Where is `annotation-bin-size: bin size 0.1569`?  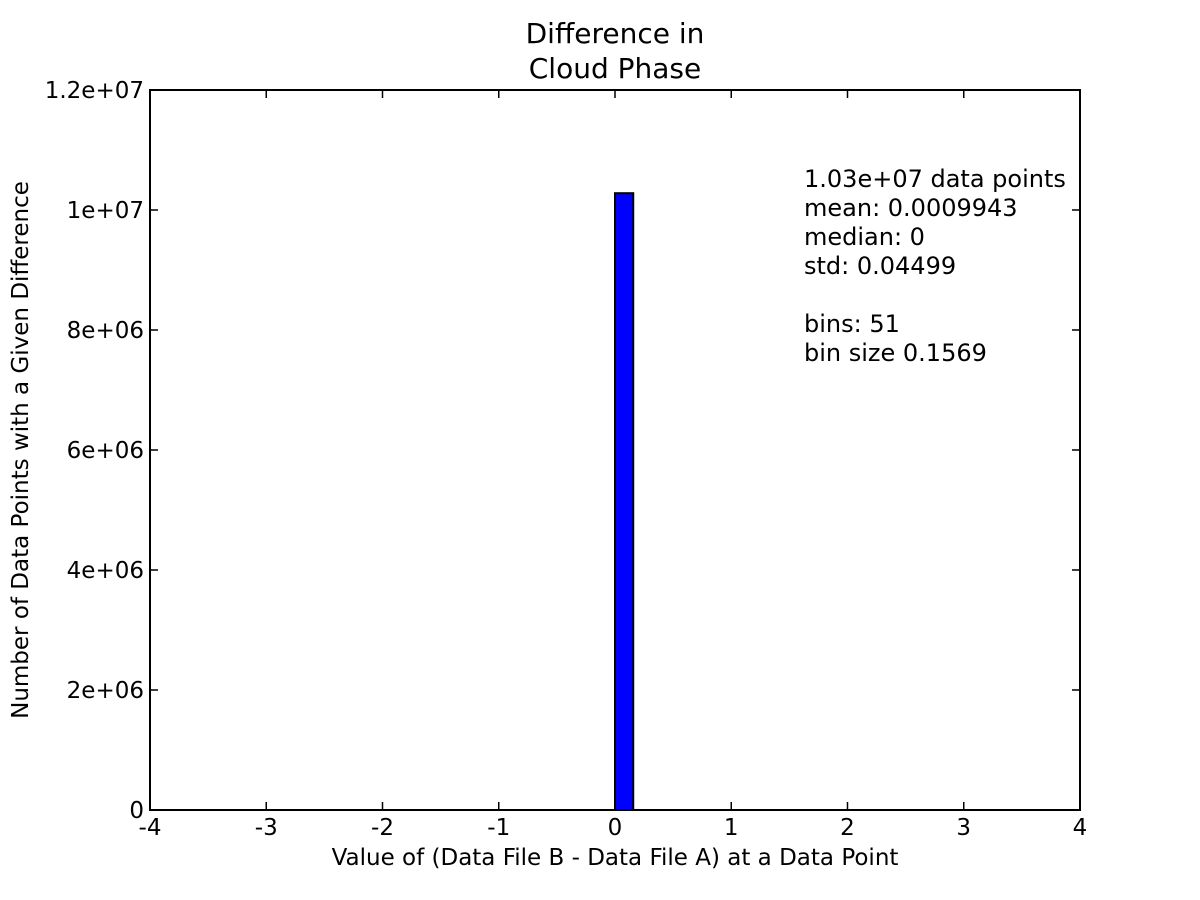
annotation-bin-size: bin size 0.1569 is located at coordinates (895, 353).